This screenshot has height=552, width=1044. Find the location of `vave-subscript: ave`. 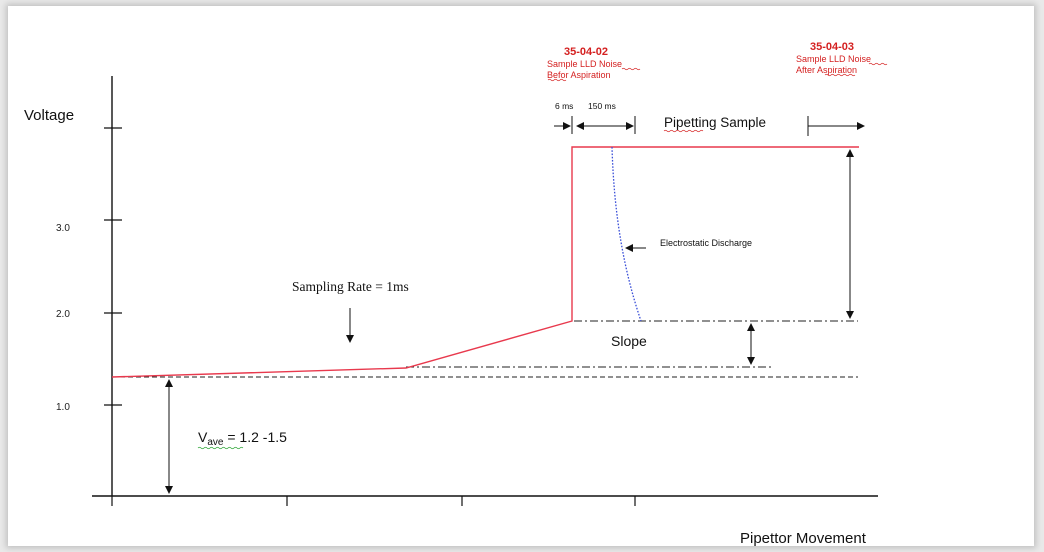

vave-subscript: ave is located at coordinates (215, 442).